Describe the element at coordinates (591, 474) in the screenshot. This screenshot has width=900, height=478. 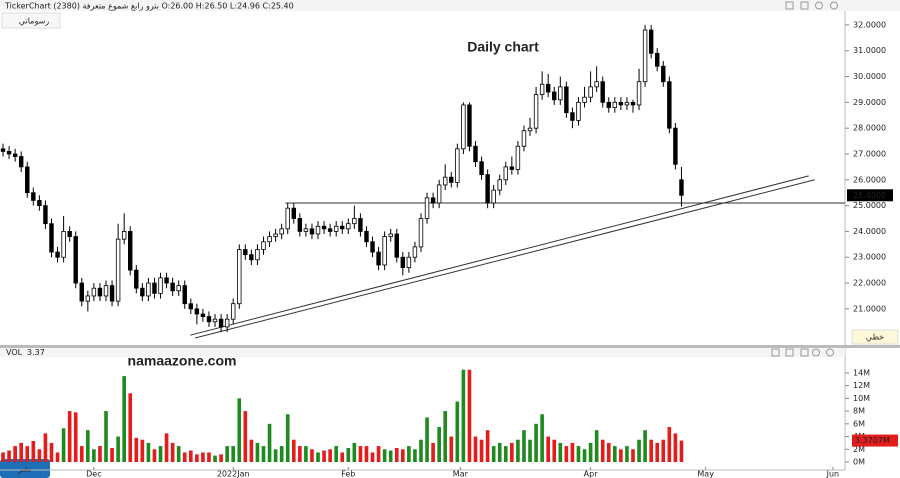
I see `x-tick-label: Apr` at that location.